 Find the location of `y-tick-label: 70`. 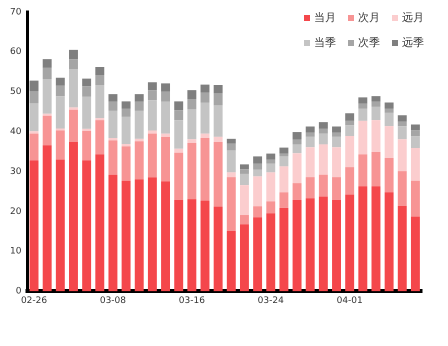

y-tick-label: 70 is located at coordinates (16, 12).